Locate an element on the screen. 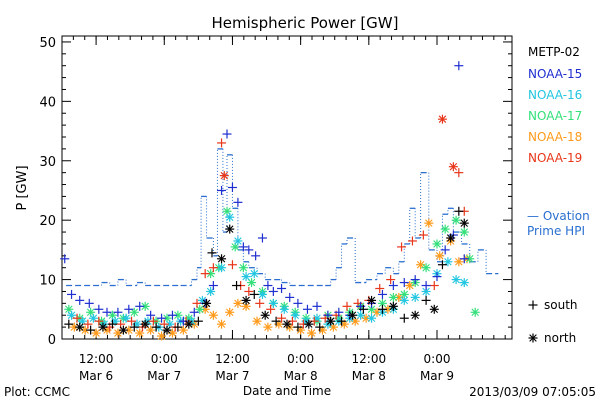  y-tick-label: 30 is located at coordinates (47, 162).